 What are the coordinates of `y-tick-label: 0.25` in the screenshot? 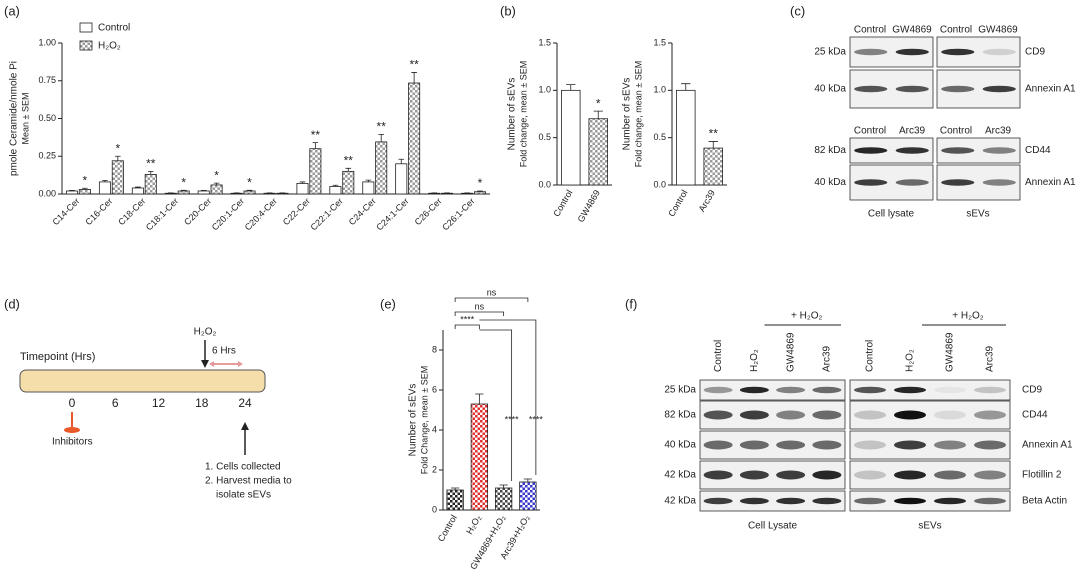 It's located at (47, 156).